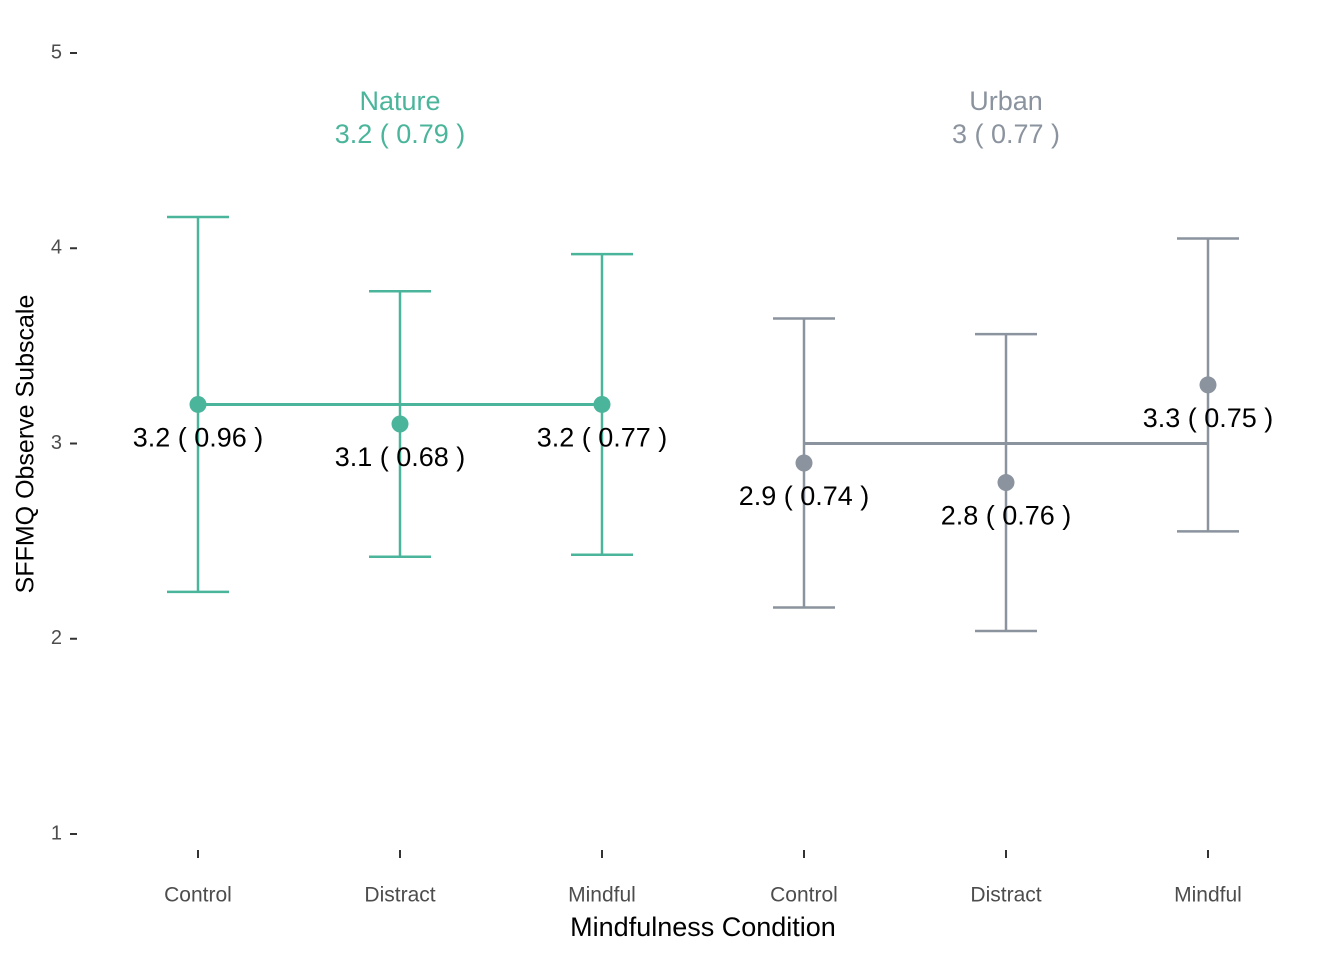 Image resolution: width=1344 pixels, height=960 pixels. I want to click on y-tick-label: 5, so click(56, 52).